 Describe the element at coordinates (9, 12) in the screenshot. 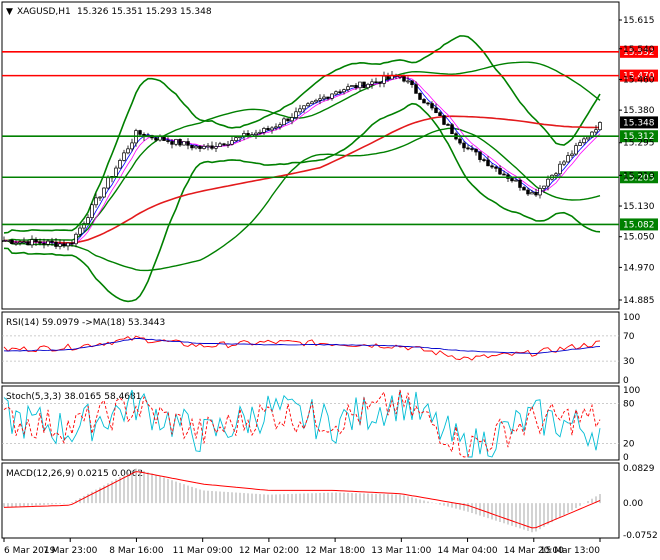

I see `header-arrow-icon: ▼` at that location.